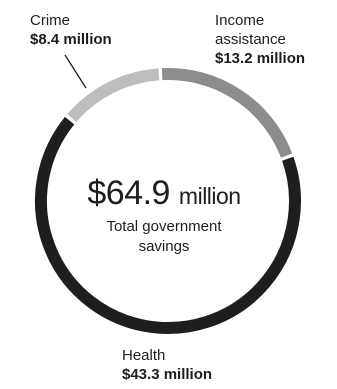 This screenshot has height=389, width=337. Describe the element at coordinates (240, 20) in the screenshot. I see `income-label-name-line1: Income` at that location.